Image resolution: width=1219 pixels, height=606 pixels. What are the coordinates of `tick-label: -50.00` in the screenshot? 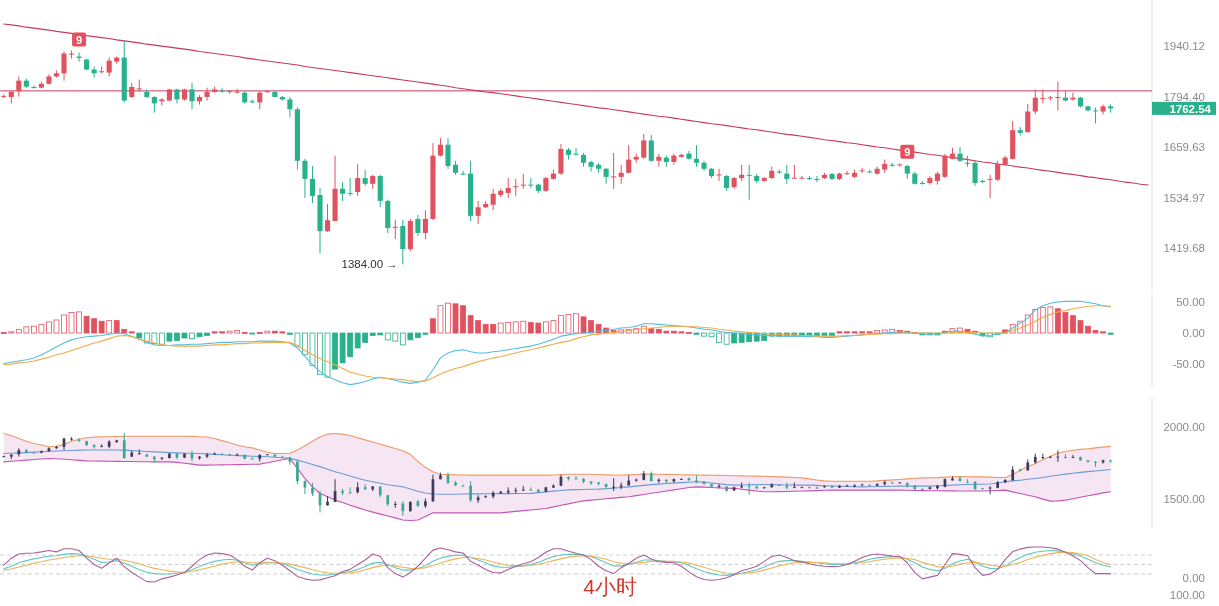 It's located at (1188, 364).